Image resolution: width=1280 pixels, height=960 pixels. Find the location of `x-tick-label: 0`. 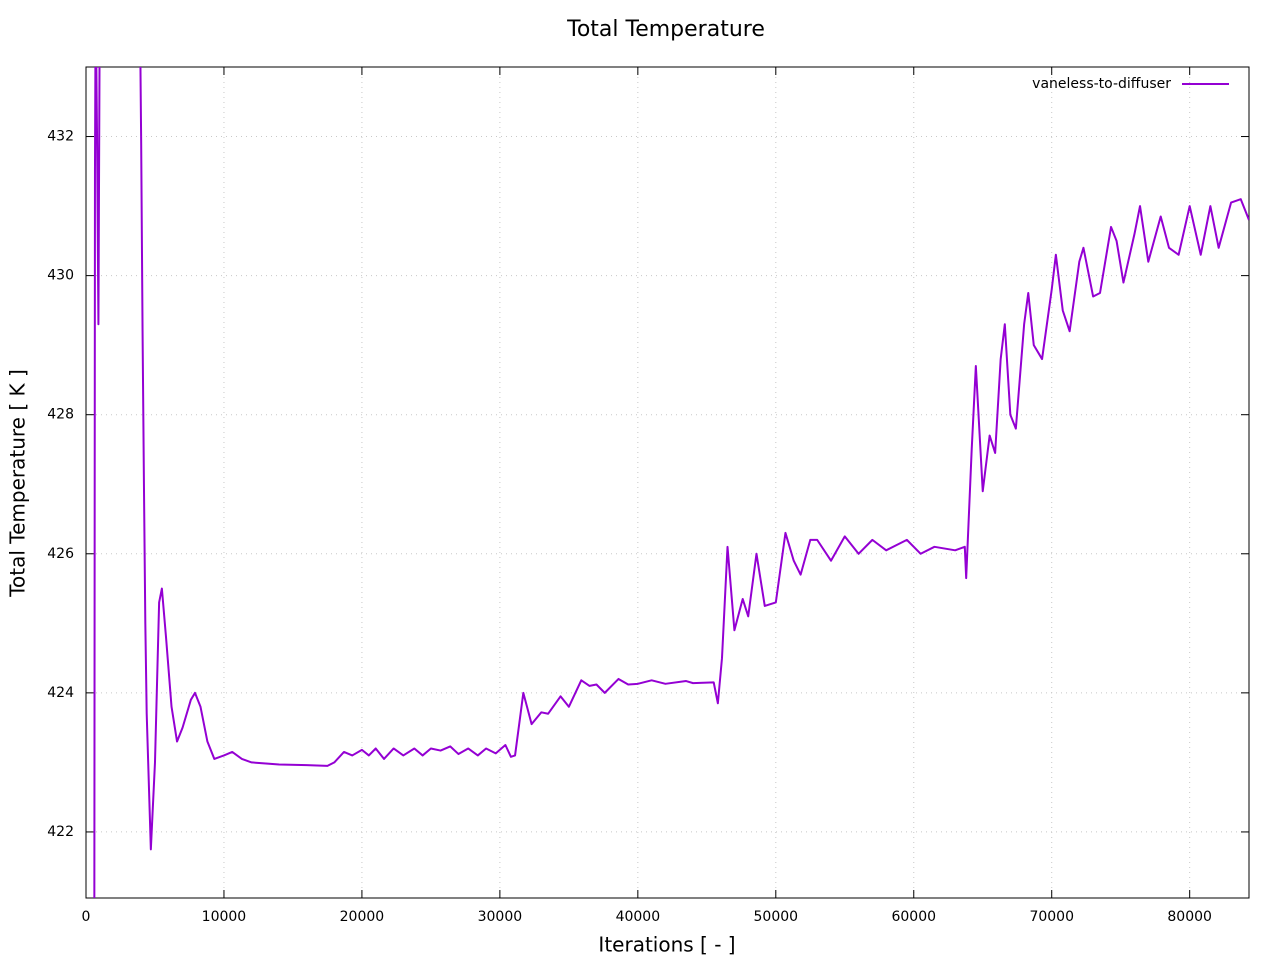

x-tick-label: 0 is located at coordinates (86, 917).